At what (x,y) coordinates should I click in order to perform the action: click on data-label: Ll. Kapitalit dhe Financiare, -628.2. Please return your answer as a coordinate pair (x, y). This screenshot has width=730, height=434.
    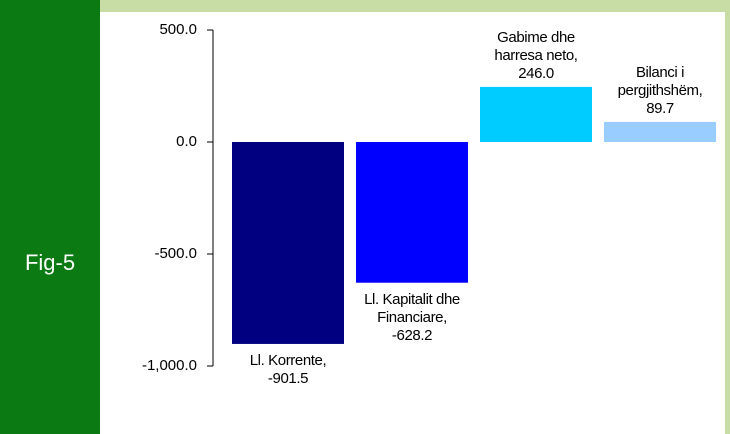
    Looking at the image, I should click on (412, 317).